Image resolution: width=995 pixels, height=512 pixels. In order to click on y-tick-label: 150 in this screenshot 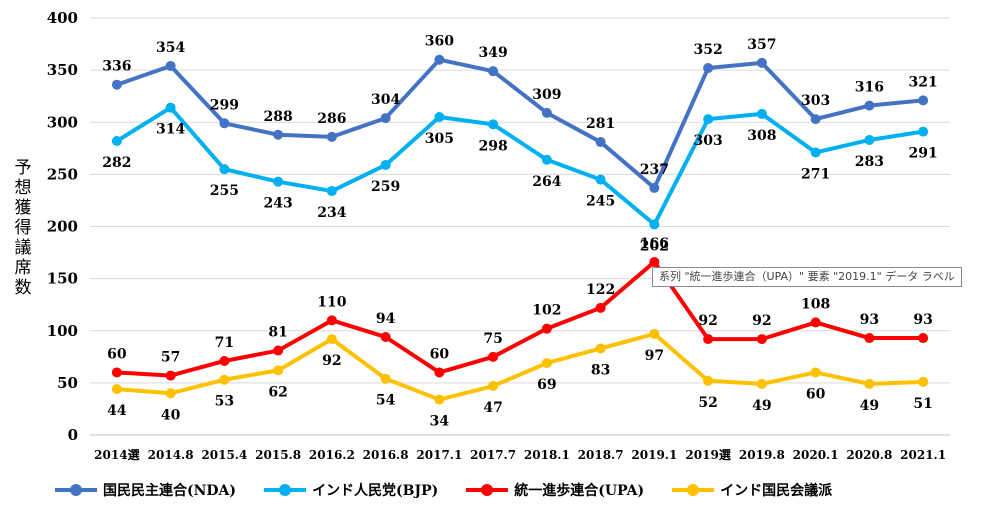, I will do `click(62, 279)`.